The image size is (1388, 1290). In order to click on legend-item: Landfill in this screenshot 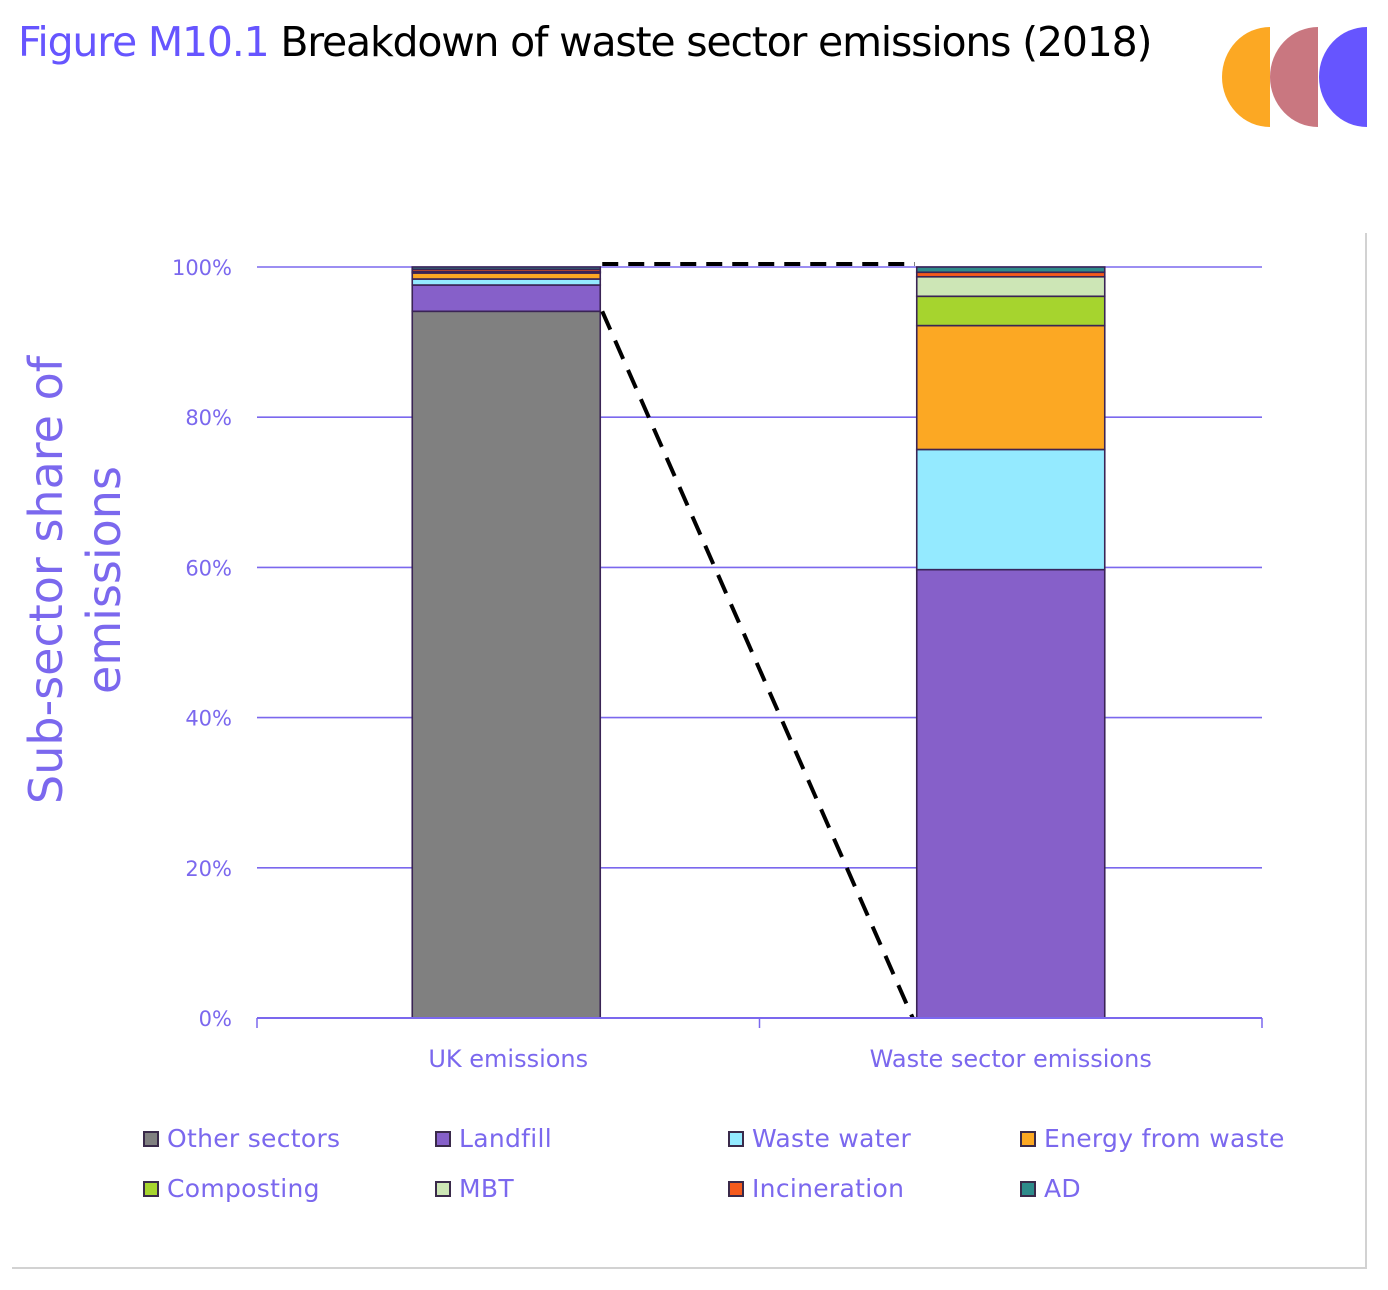, I will do `click(493, 1138)`.